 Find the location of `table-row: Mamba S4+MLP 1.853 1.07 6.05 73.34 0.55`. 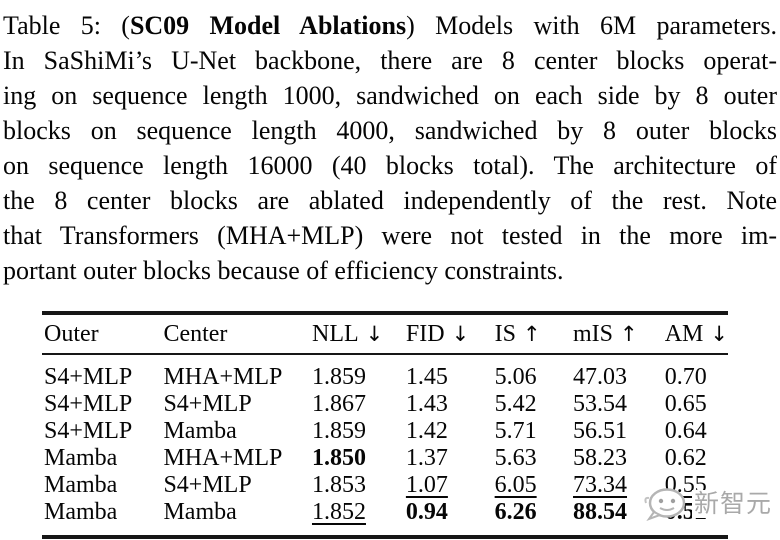

table-row: Mamba S4+MLP 1.853 1.07 6.05 73.34 0.55 is located at coordinates (385, 485).